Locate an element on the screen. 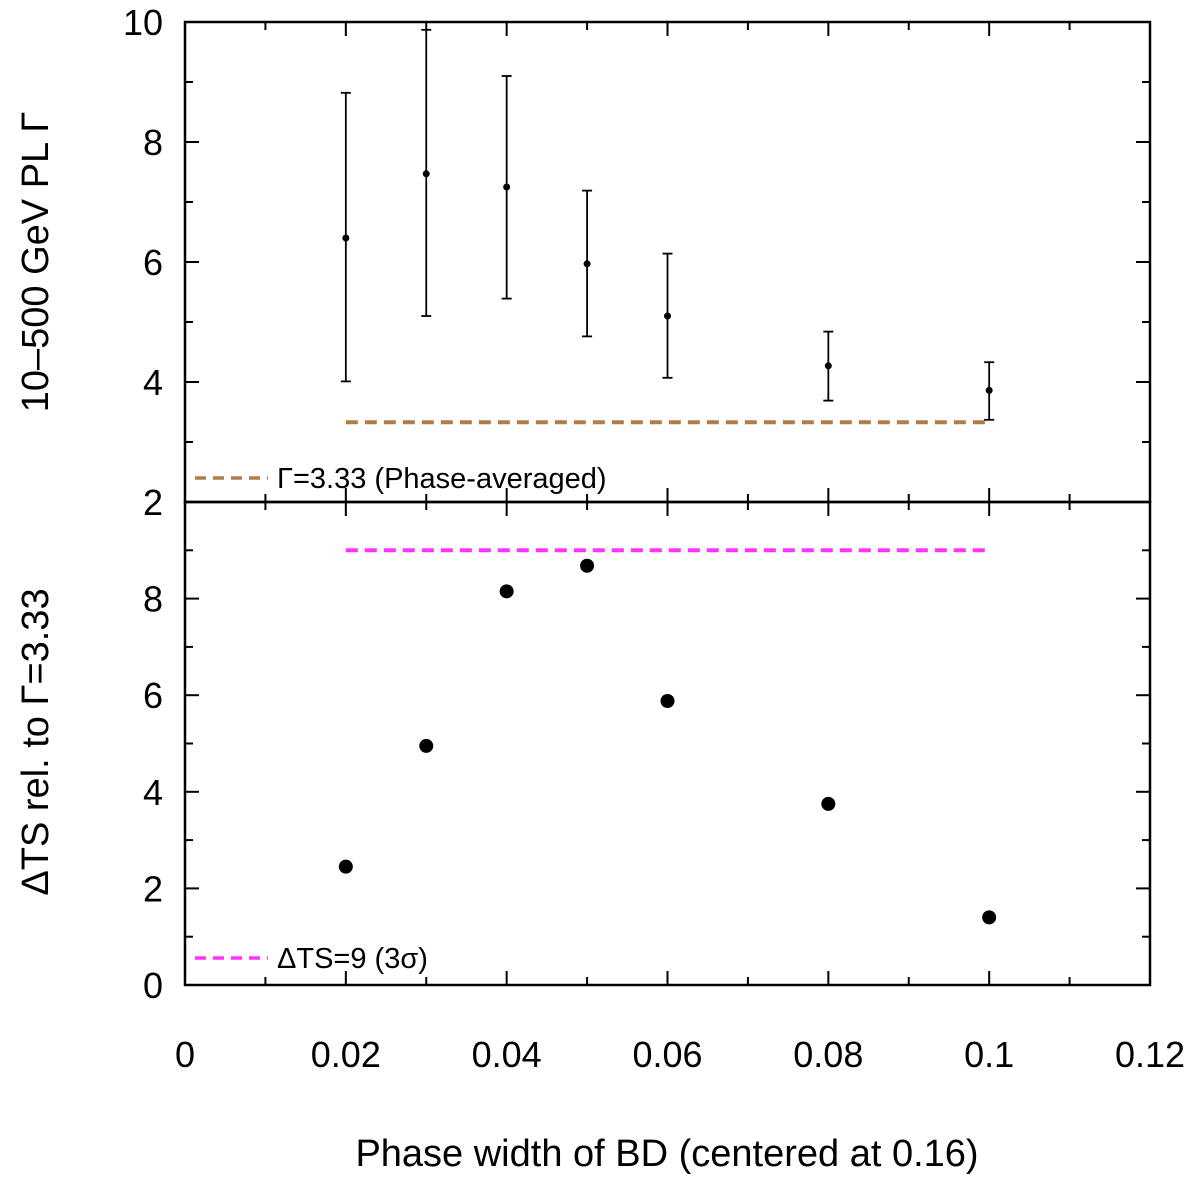  x-tick-label: 0.02 is located at coordinates (346, 1054).